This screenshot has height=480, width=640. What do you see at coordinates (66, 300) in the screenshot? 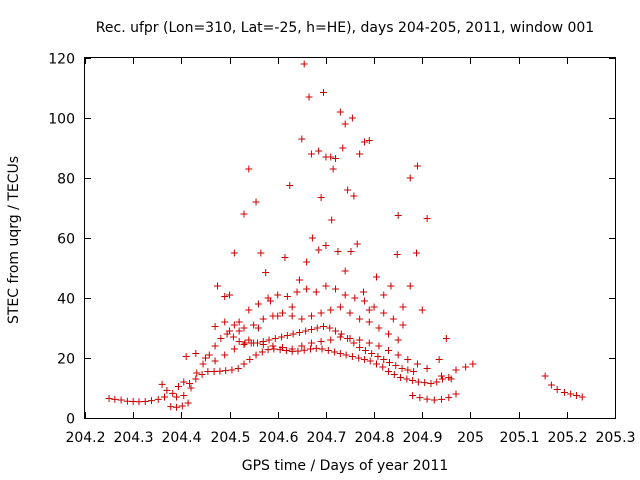
I see `y-tick-label: 40` at bounding box center [66, 300].